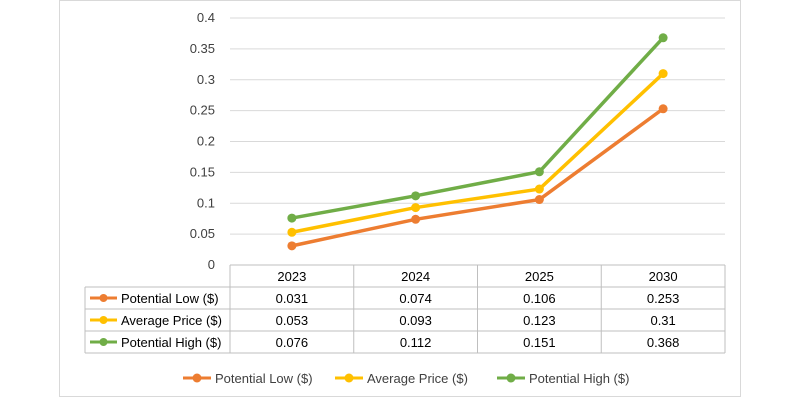 Image resolution: width=800 pixels, height=400 pixels. What do you see at coordinates (206, 17) in the screenshot?
I see `y-tick-label: 0.4` at bounding box center [206, 17].